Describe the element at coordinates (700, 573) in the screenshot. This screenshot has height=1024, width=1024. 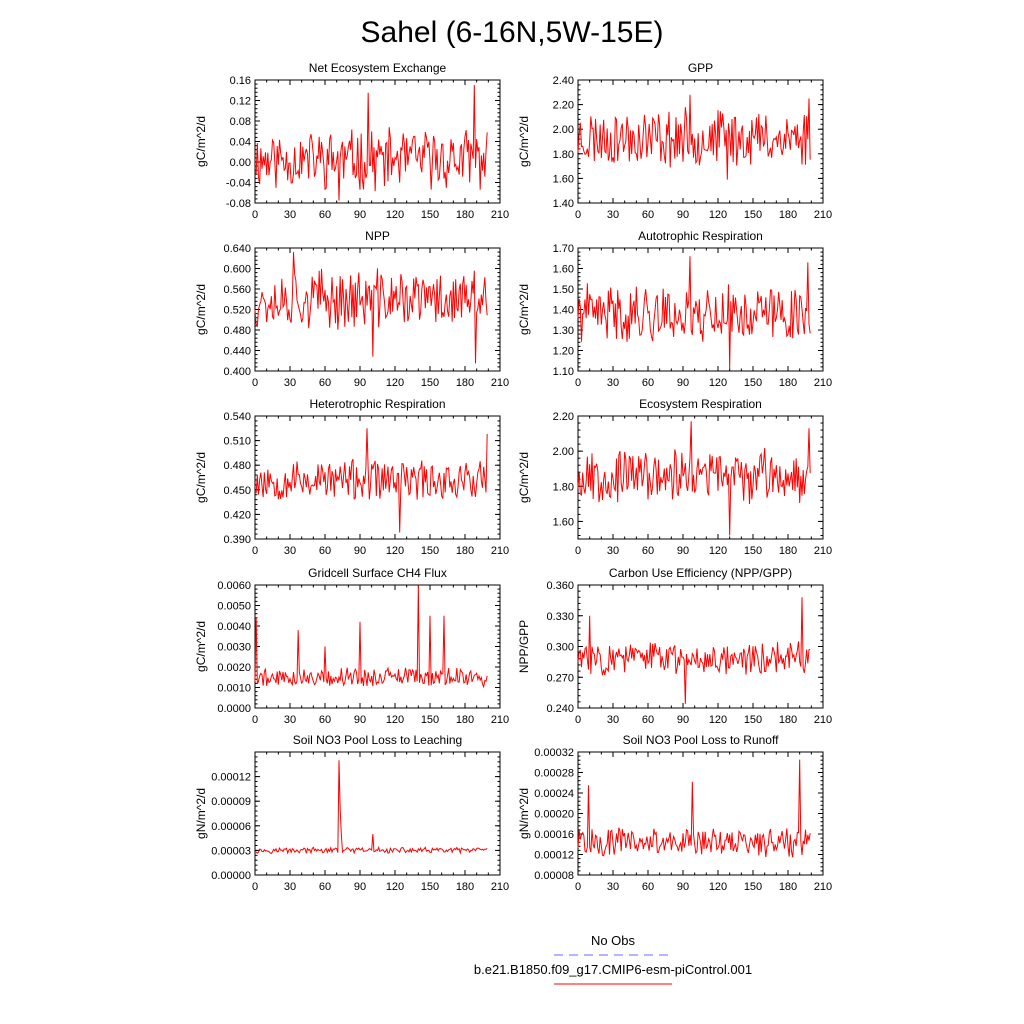
I see `panel-title: Carbon Use Efficiency (NPP/GPP)` at that location.